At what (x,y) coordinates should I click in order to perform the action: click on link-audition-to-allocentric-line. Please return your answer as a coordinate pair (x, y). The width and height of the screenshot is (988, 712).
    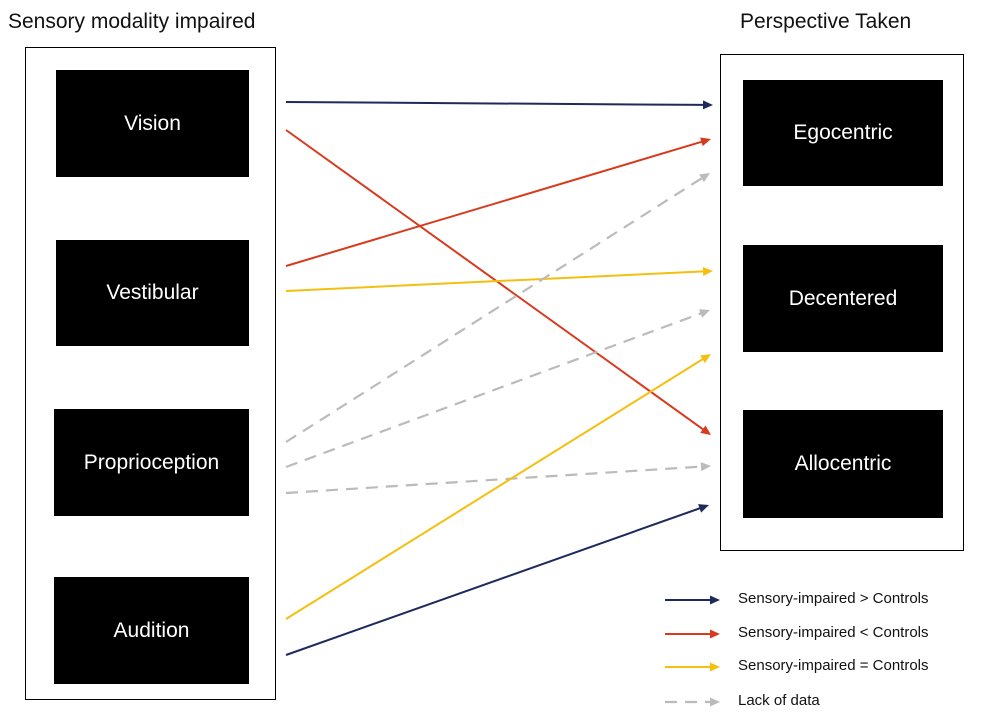
    Looking at the image, I should click on (493, 581).